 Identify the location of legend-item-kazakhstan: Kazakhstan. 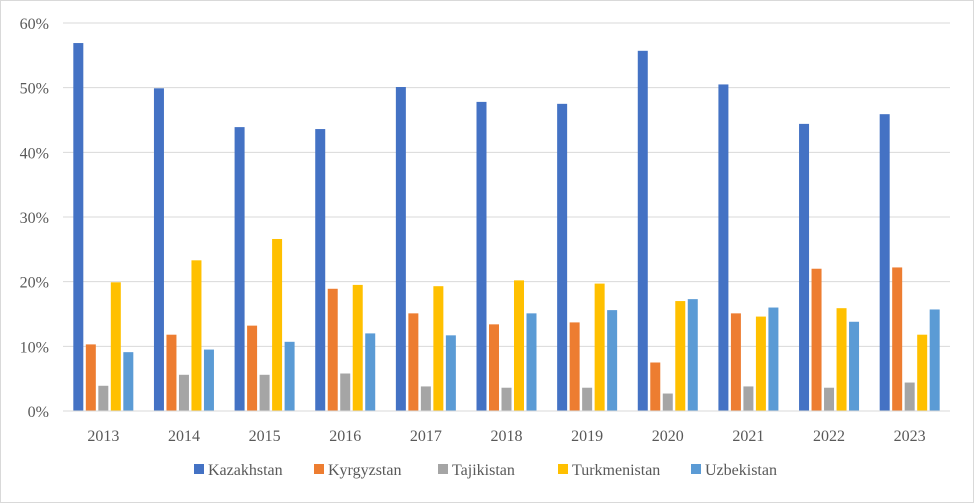
(238, 470).